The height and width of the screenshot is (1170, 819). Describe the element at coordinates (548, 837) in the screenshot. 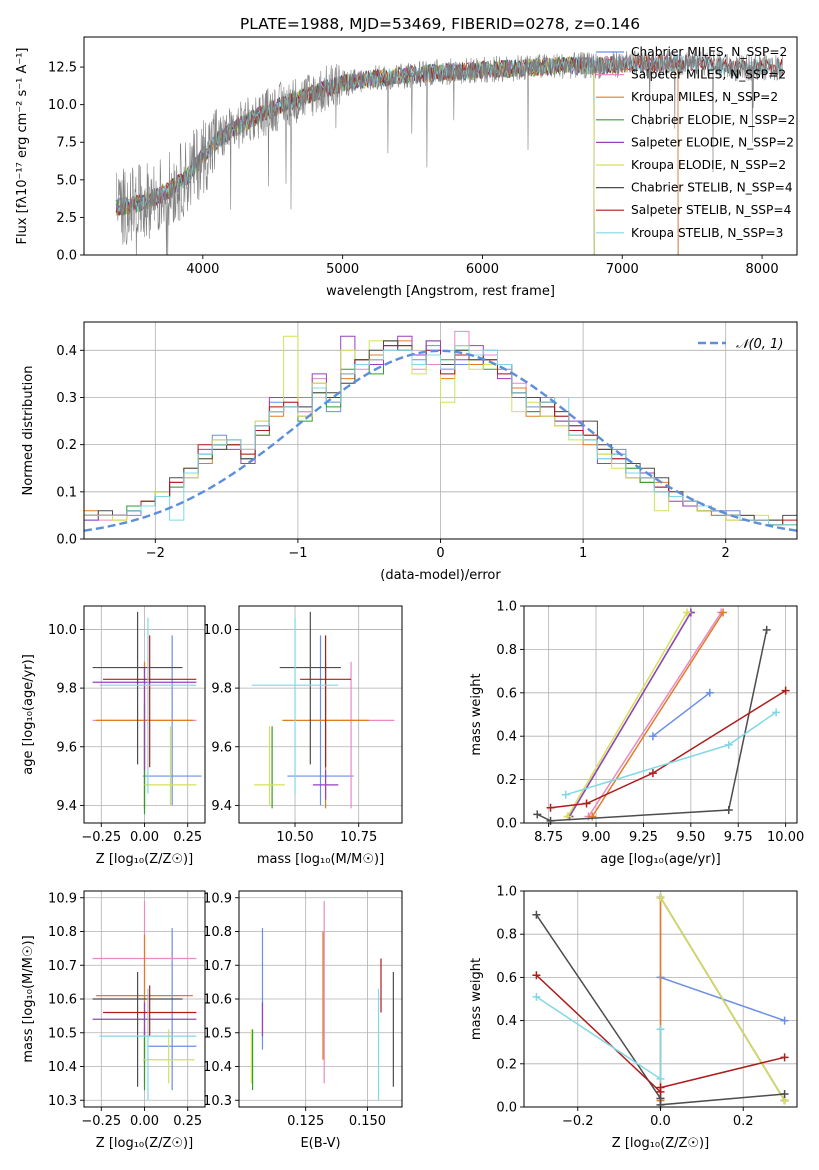

I see `x-tick-label: 8.75` at that location.